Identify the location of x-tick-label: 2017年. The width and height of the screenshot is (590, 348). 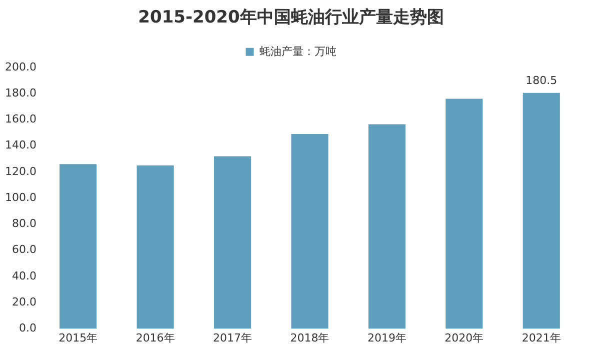
(232, 337).